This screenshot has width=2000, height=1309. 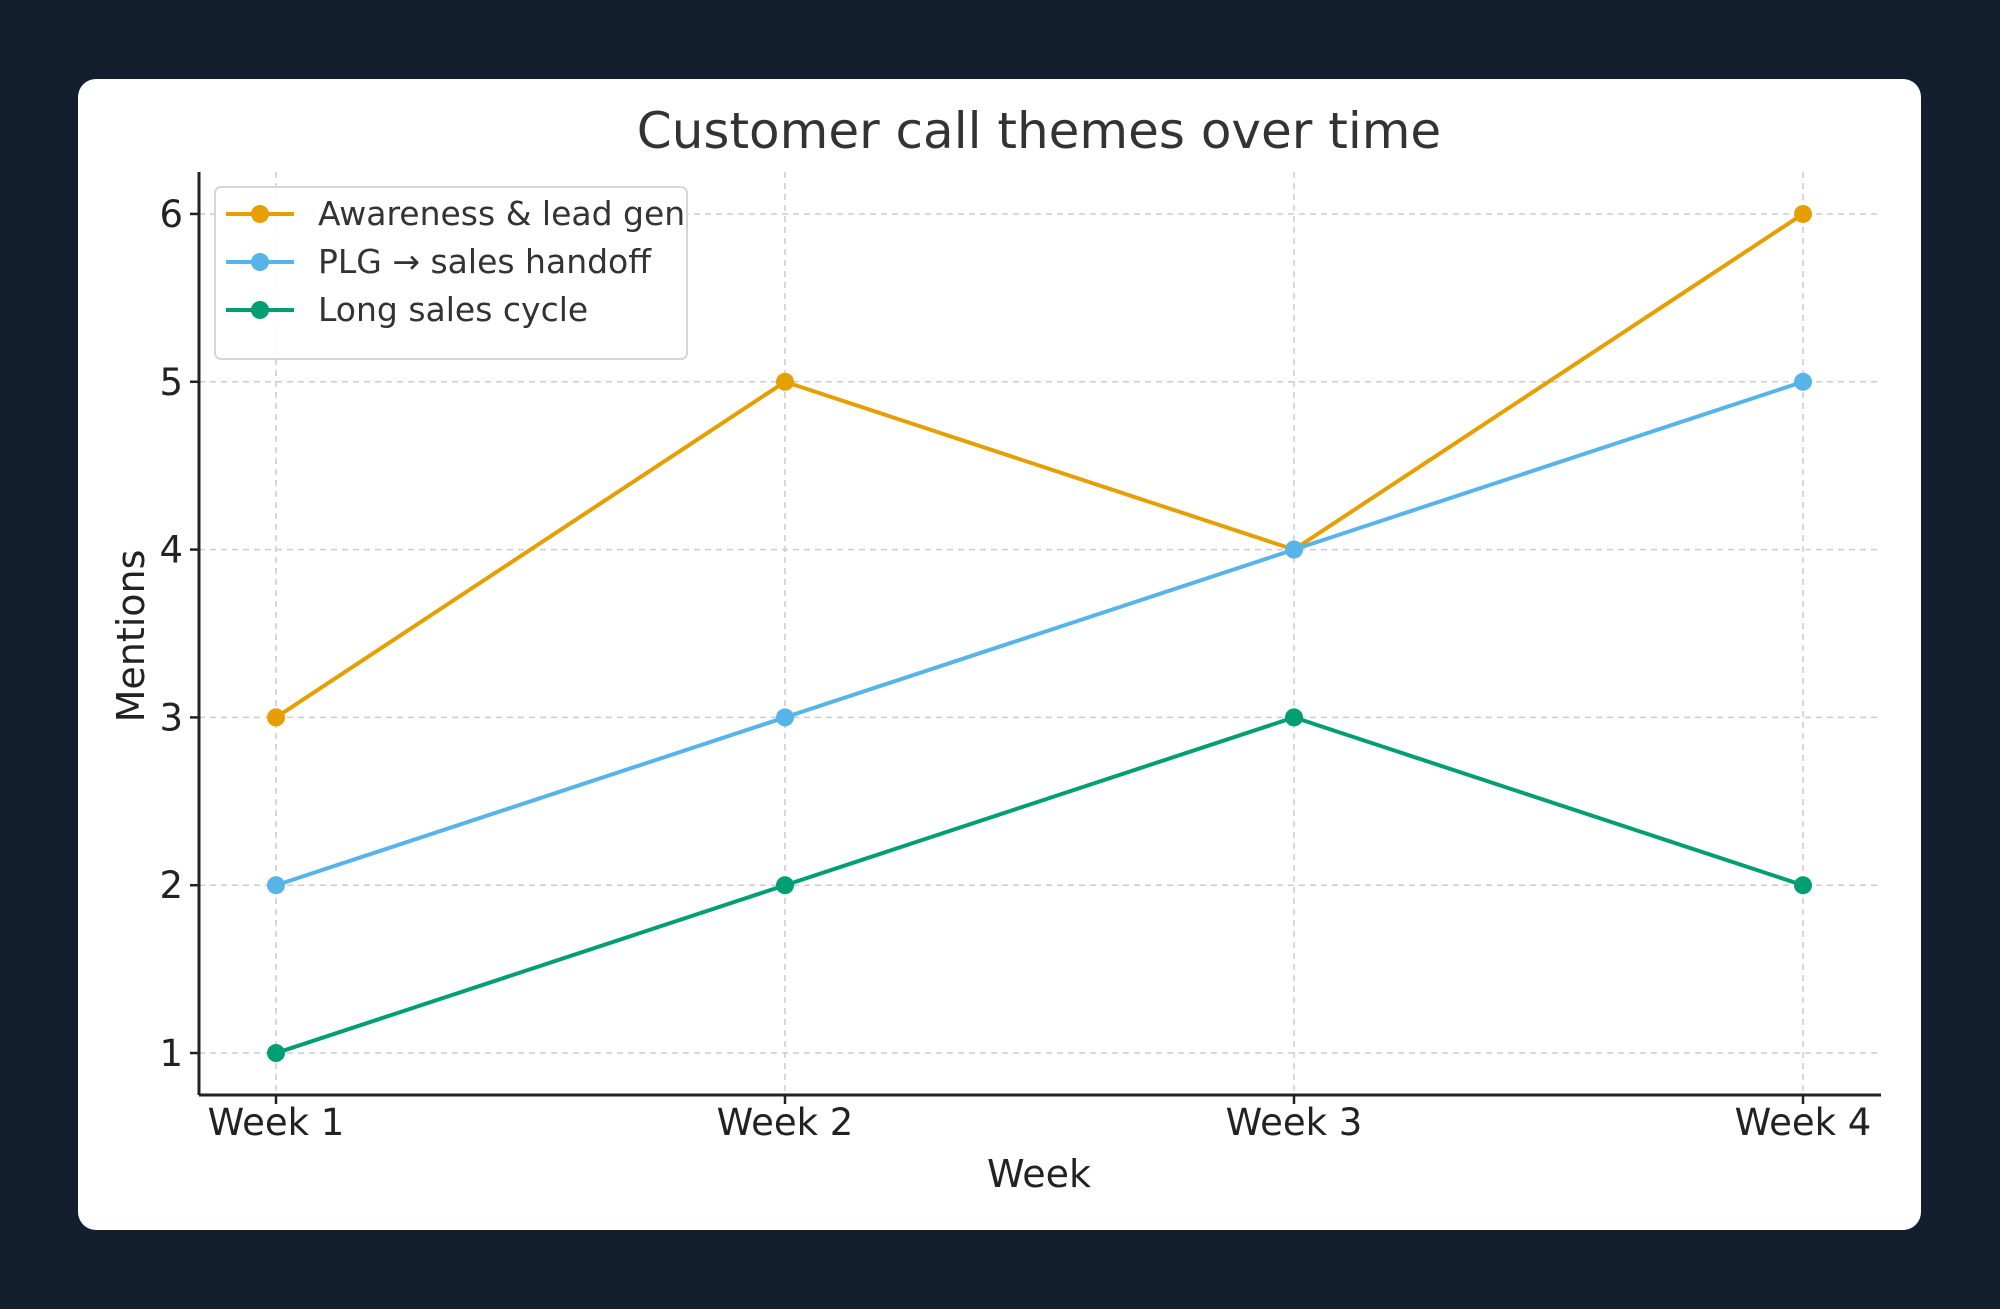 I want to click on legend-label: PLG → sales handoff, so click(x=485, y=261).